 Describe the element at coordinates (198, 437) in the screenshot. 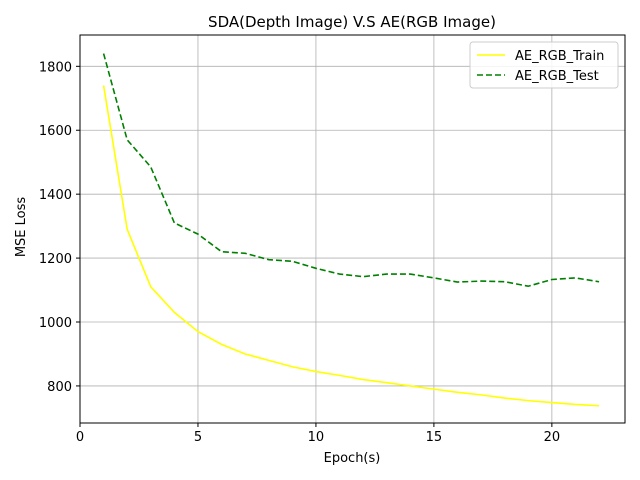

I see `x-tick-label: 5` at that location.